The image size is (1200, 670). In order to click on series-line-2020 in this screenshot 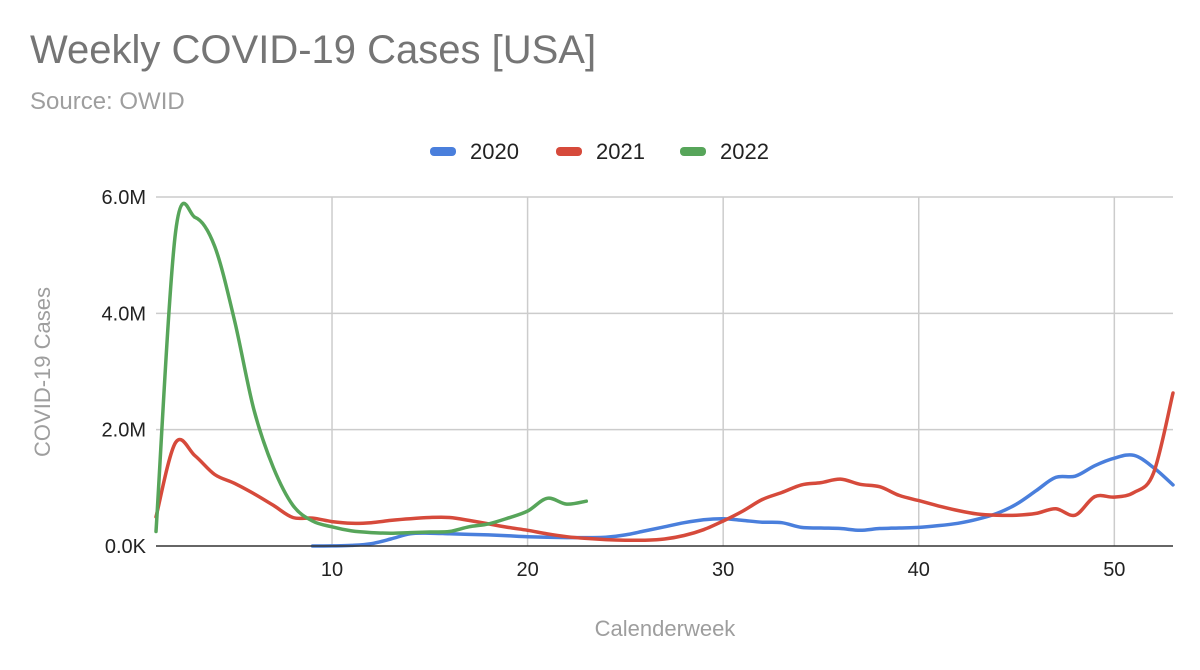, I will do `click(742, 500)`.